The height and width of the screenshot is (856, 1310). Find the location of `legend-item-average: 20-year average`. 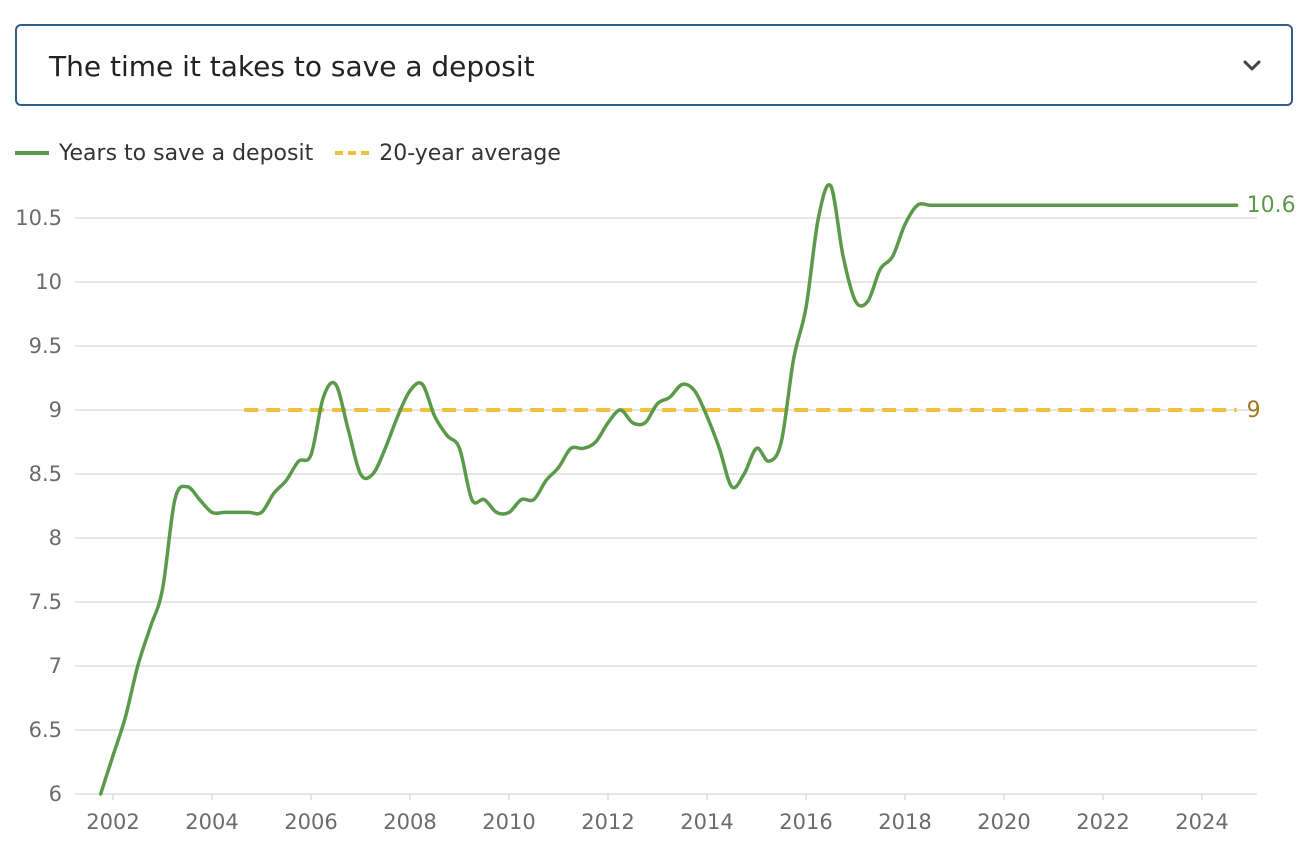

legend-item-average: 20-year average is located at coordinates (448, 153).